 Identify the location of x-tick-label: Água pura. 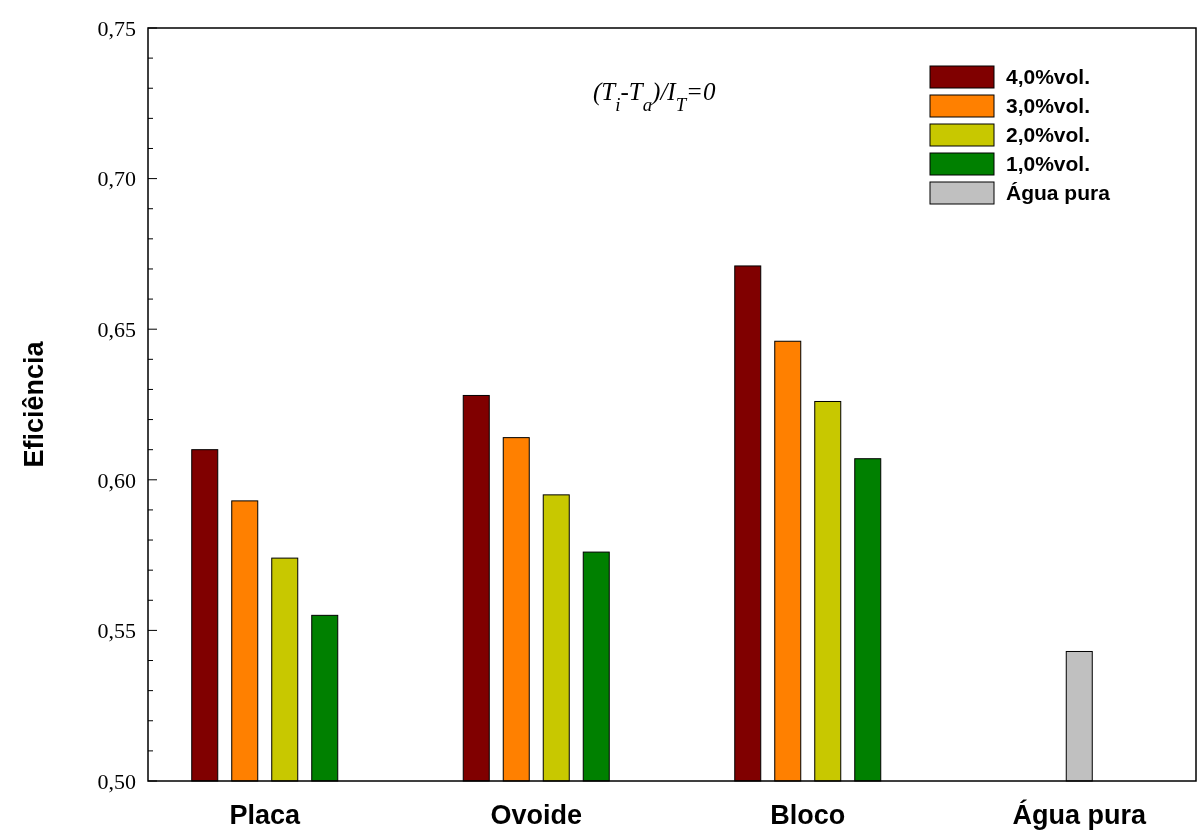
(1079, 814).